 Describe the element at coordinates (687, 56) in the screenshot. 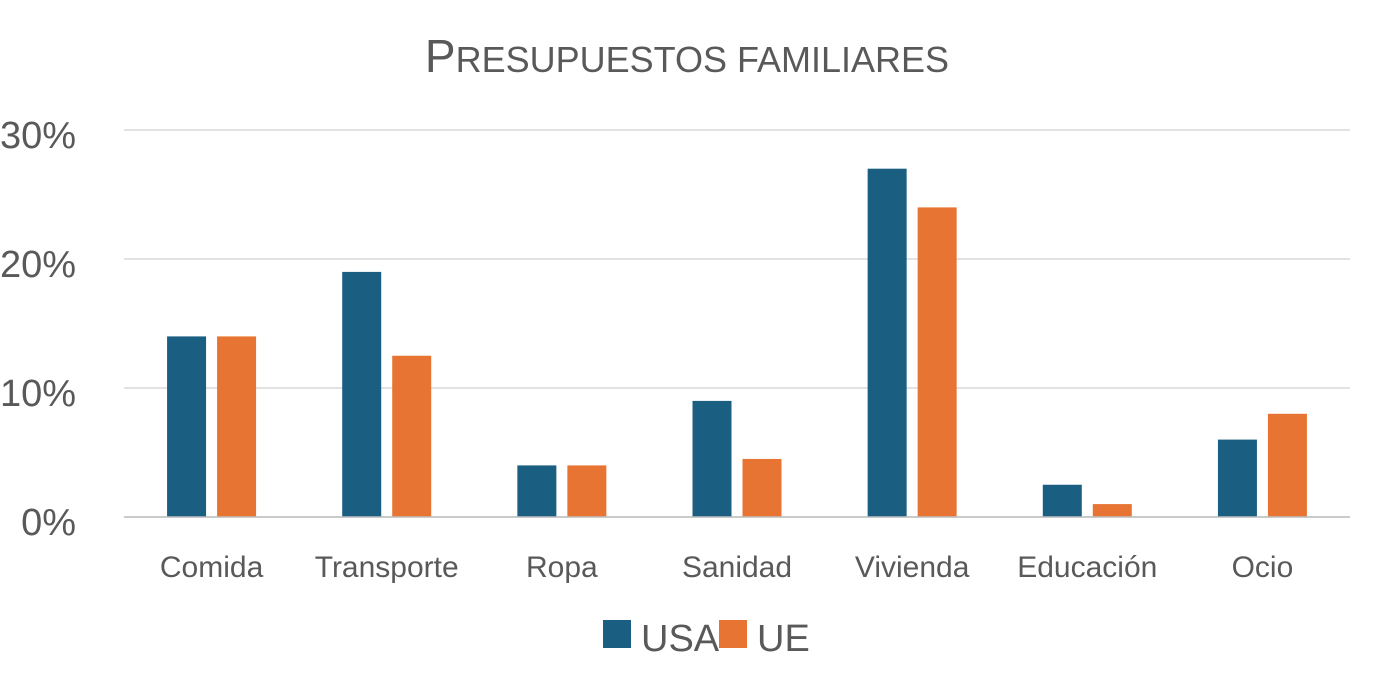

I see `chart-title: PRESUPUESTOS FAMILIARES` at that location.